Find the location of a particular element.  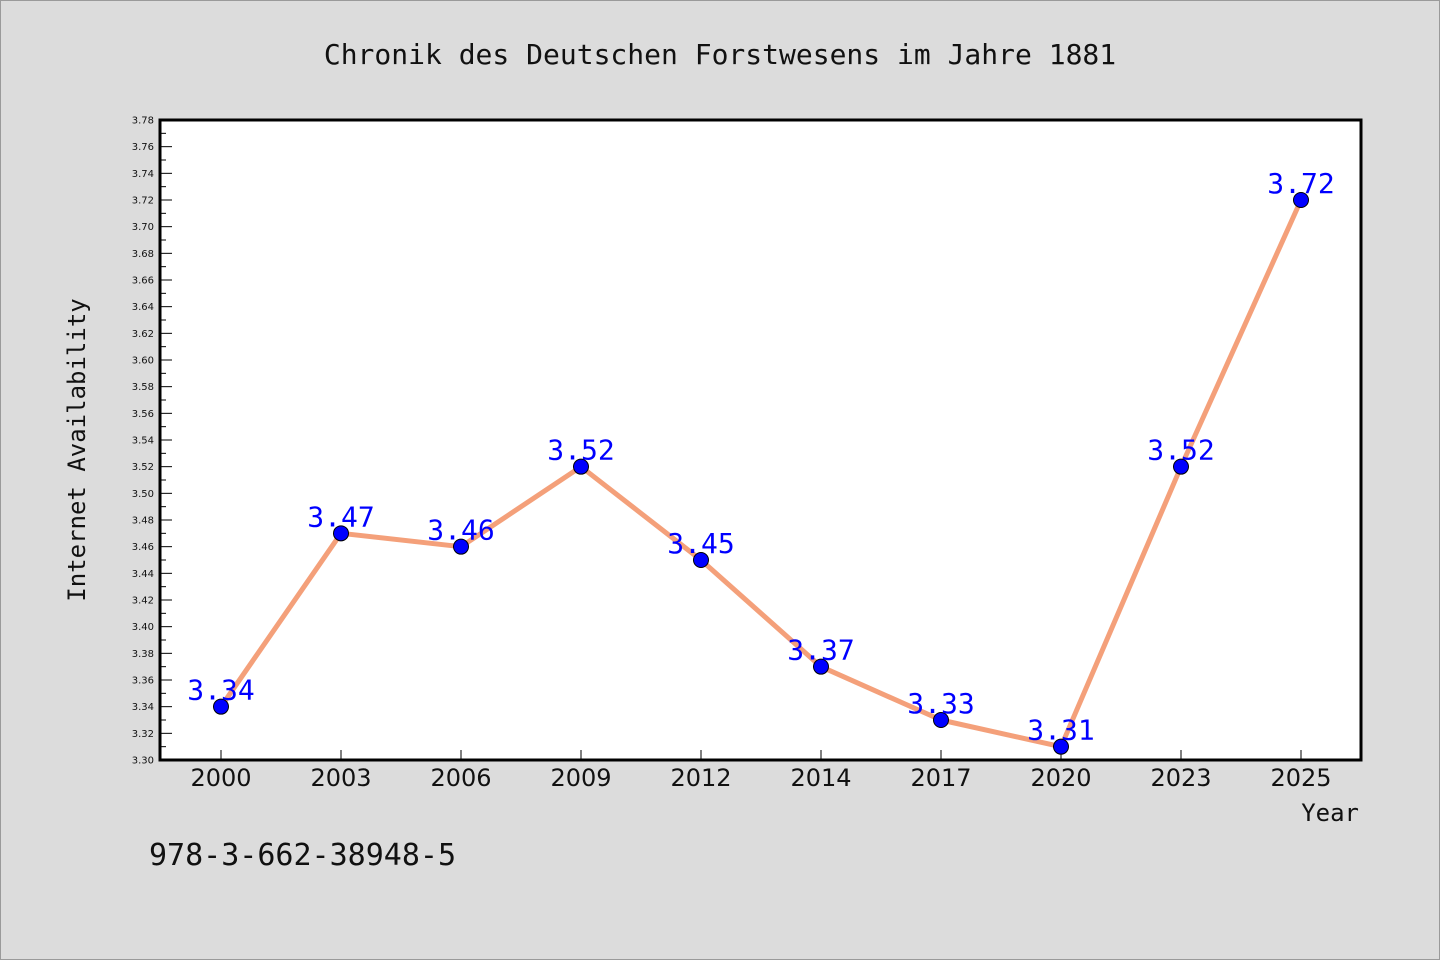

data-label: 3.34 is located at coordinates (220, 690).